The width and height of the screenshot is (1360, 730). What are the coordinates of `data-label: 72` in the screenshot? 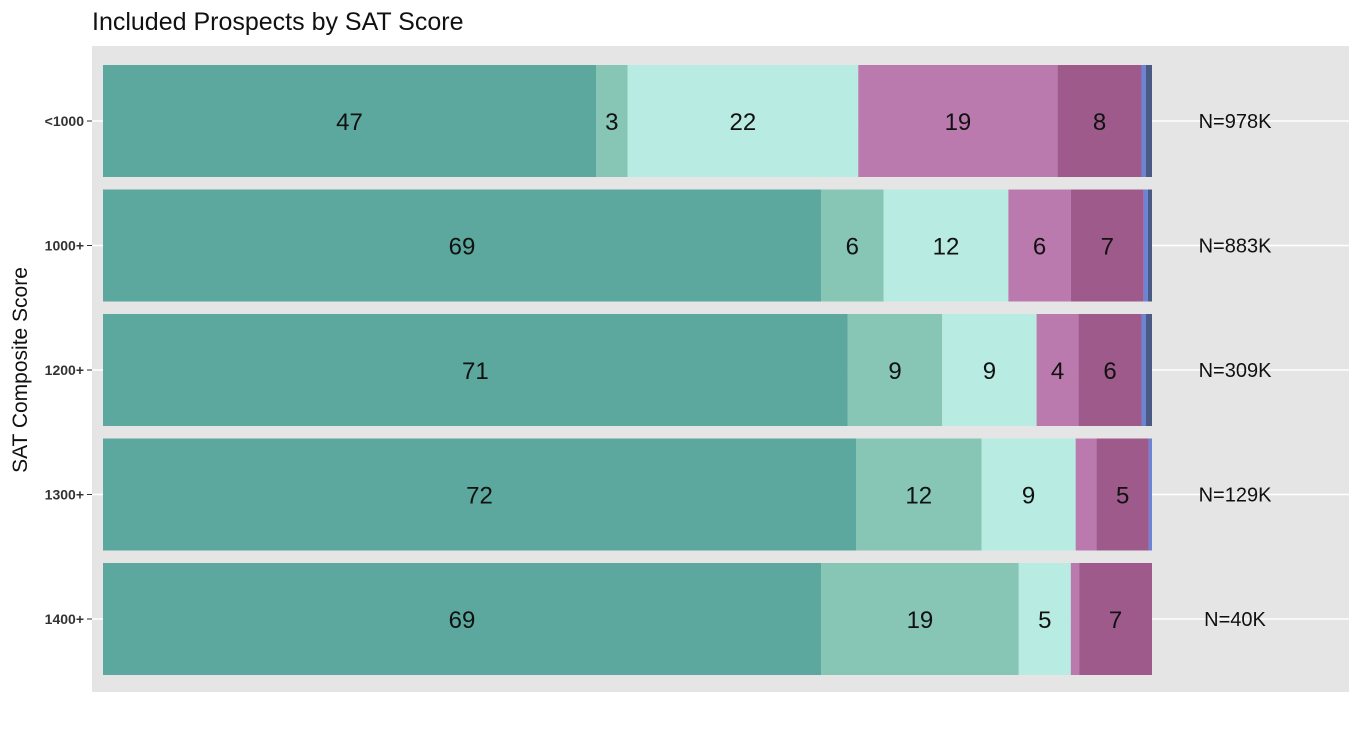 It's located at (479, 496).